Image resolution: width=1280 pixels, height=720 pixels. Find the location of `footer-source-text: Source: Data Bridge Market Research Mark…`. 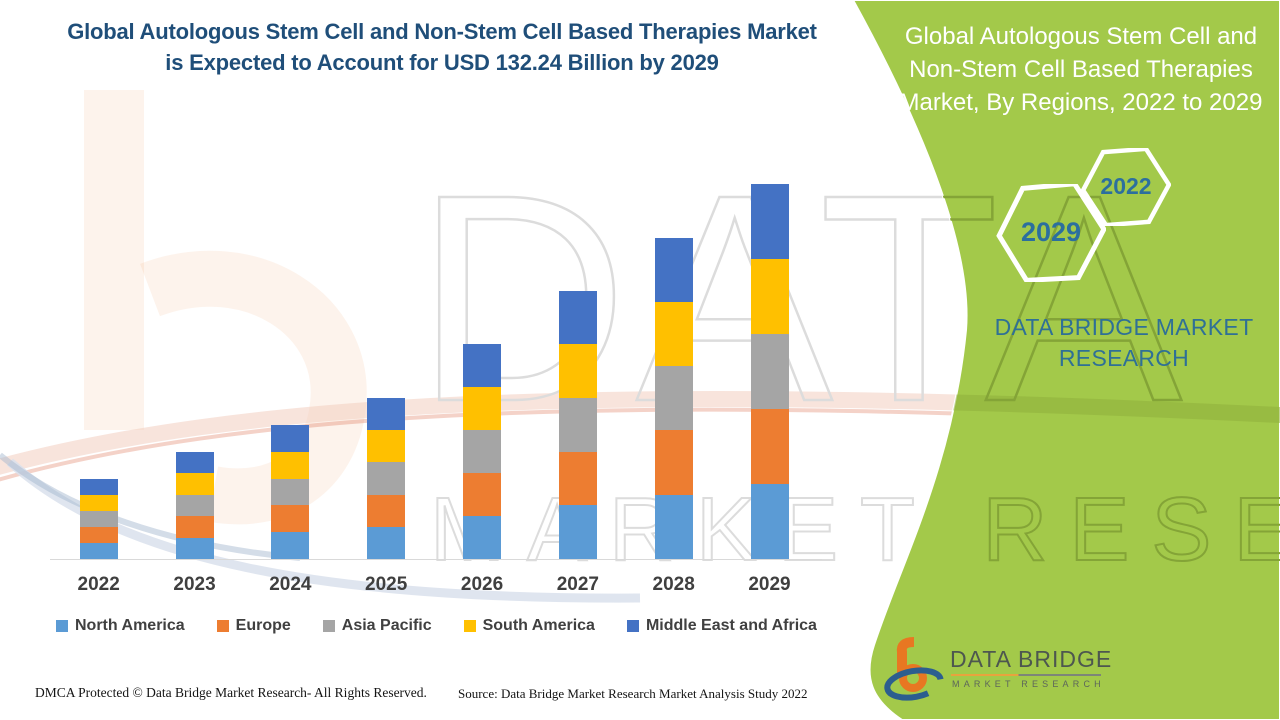

footer-source-text: Source: Data Bridge Market Research Mark… is located at coordinates (633, 693).